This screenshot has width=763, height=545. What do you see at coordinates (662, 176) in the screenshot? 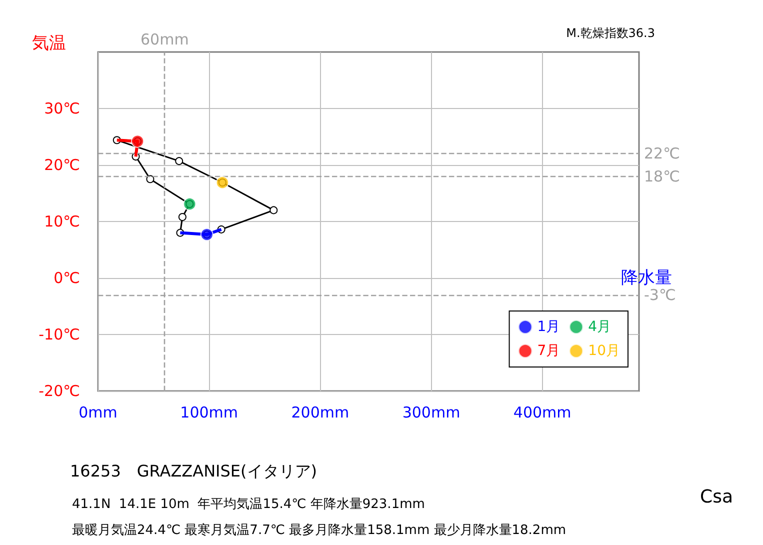
I see `ref-line-label: 18℃` at bounding box center [662, 176].